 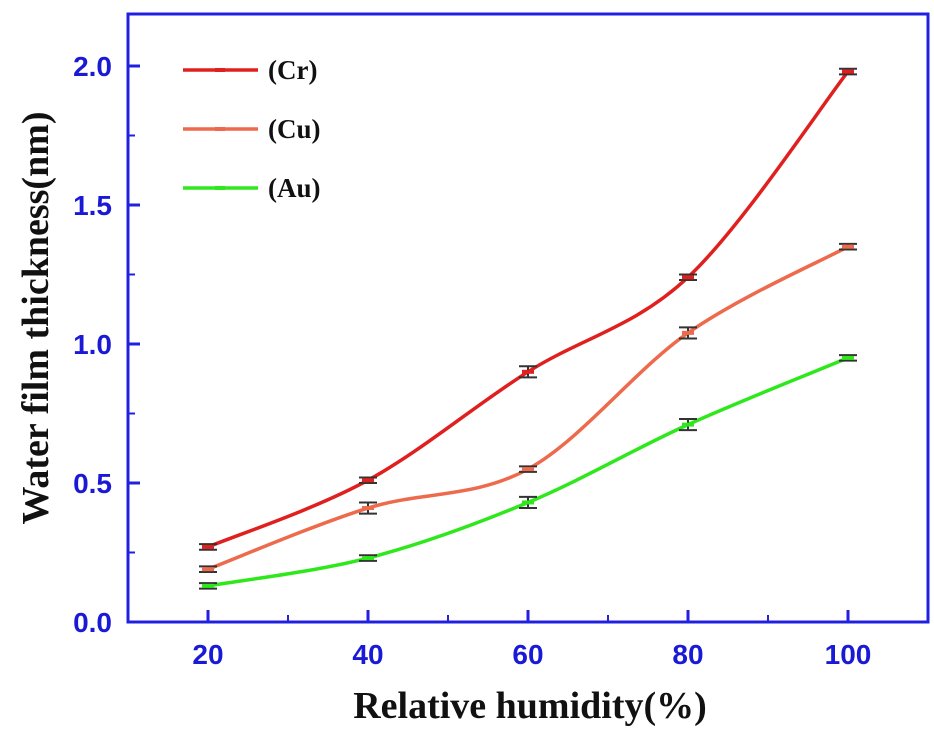 I want to click on x-tick-label: 100, so click(x=848, y=654).